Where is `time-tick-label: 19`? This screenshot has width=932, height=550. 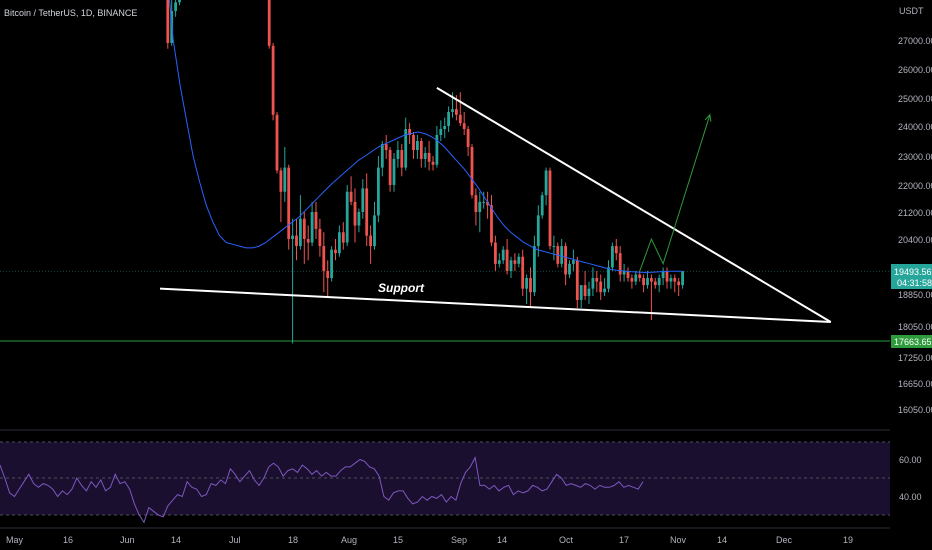
time-tick-label: 19 is located at coordinates (848, 540).